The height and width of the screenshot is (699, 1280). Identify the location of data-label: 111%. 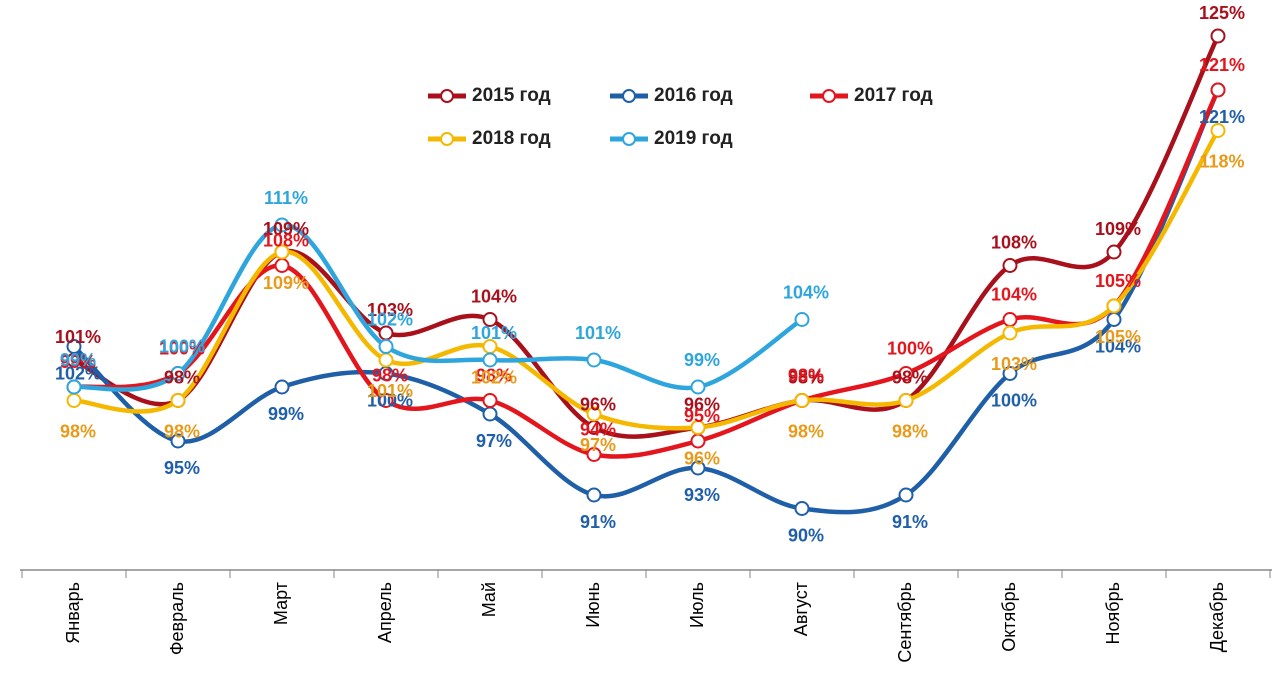
(286, 198).